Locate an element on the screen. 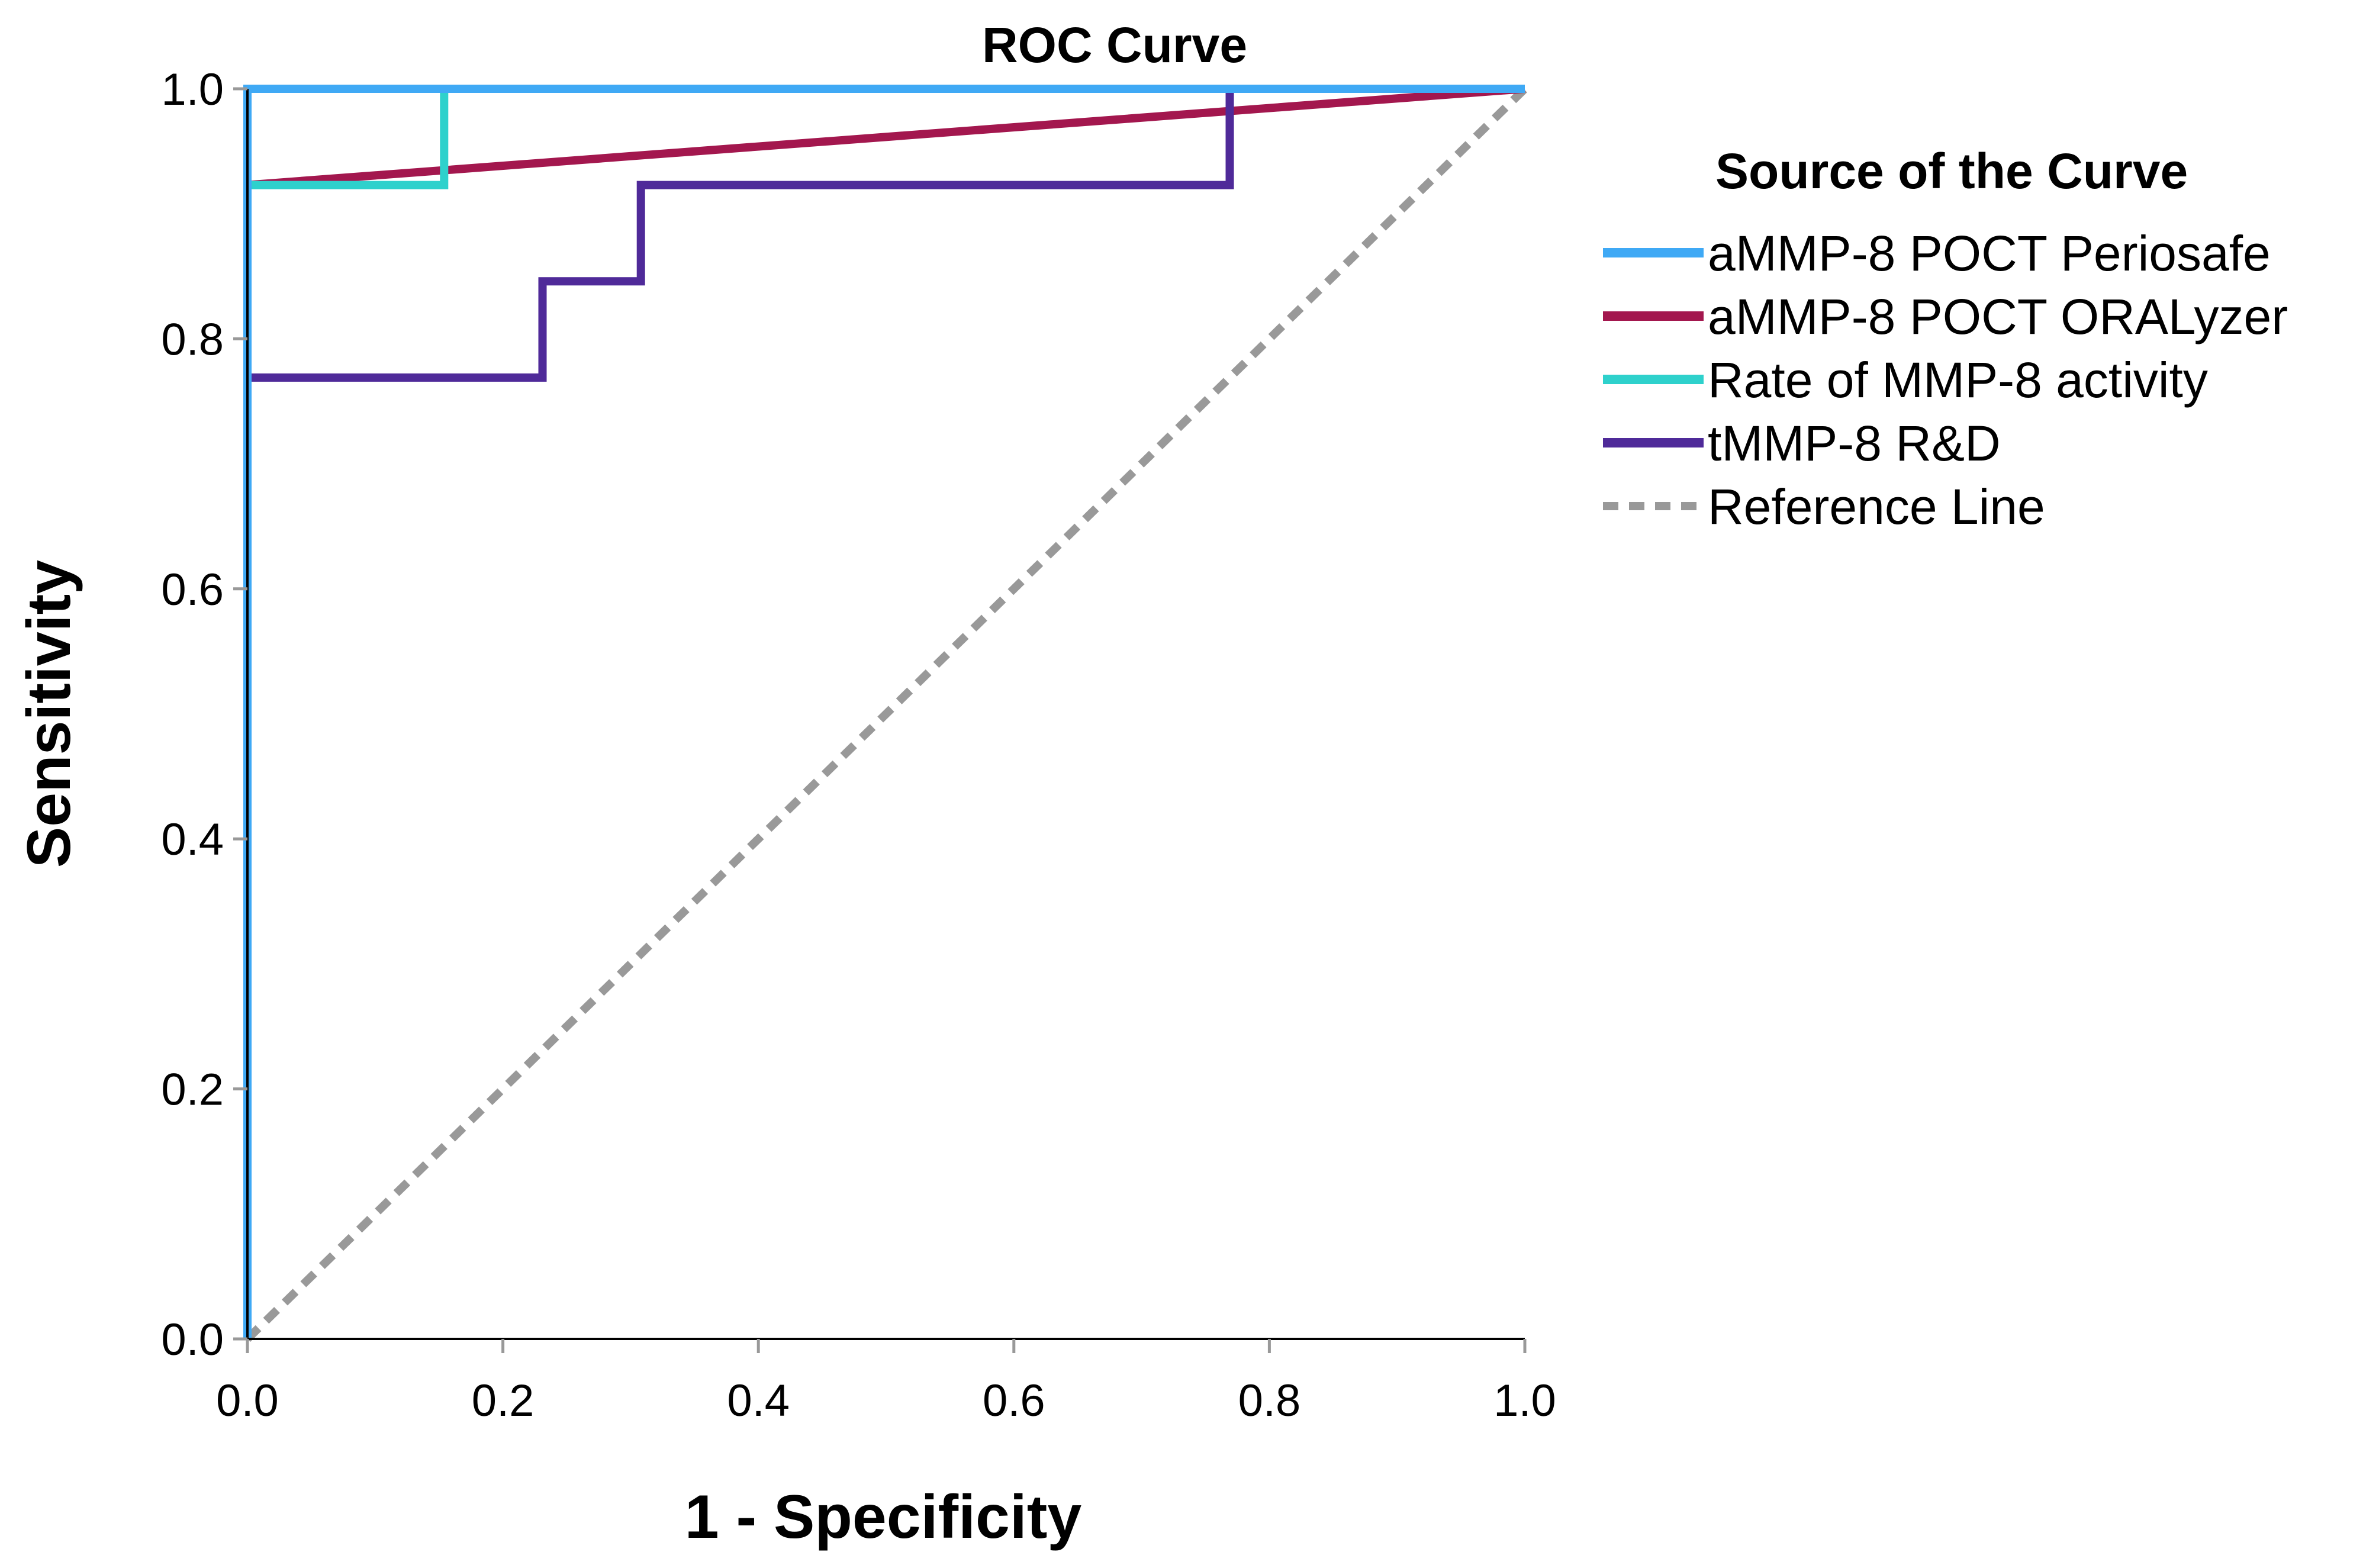 The image size is (2379, 1568). legend-label: Rate of MMP-8 activity is located at coordinates (1958, 380).